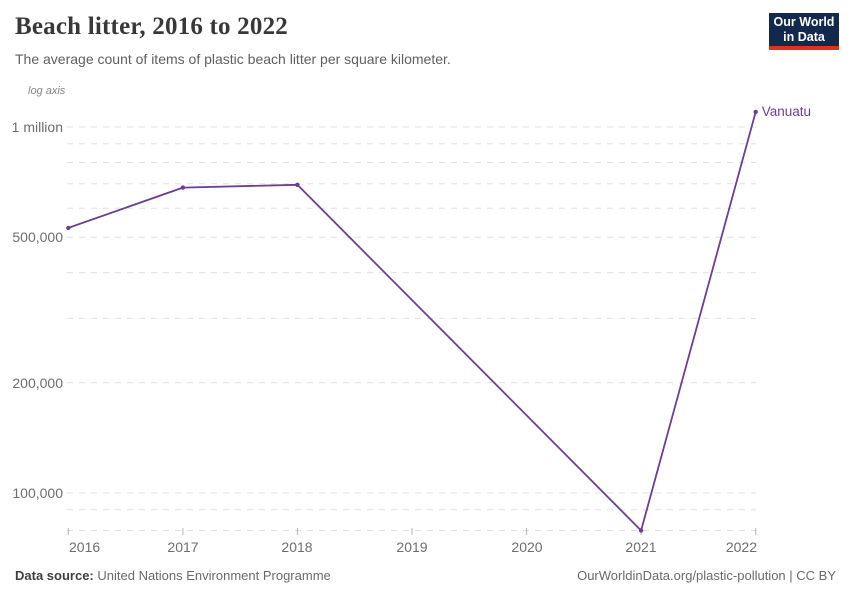 The height and width of the screenshot is (600, 850). I want to click on data-source-value: United Nations Environment Programme, so click(214, 575).